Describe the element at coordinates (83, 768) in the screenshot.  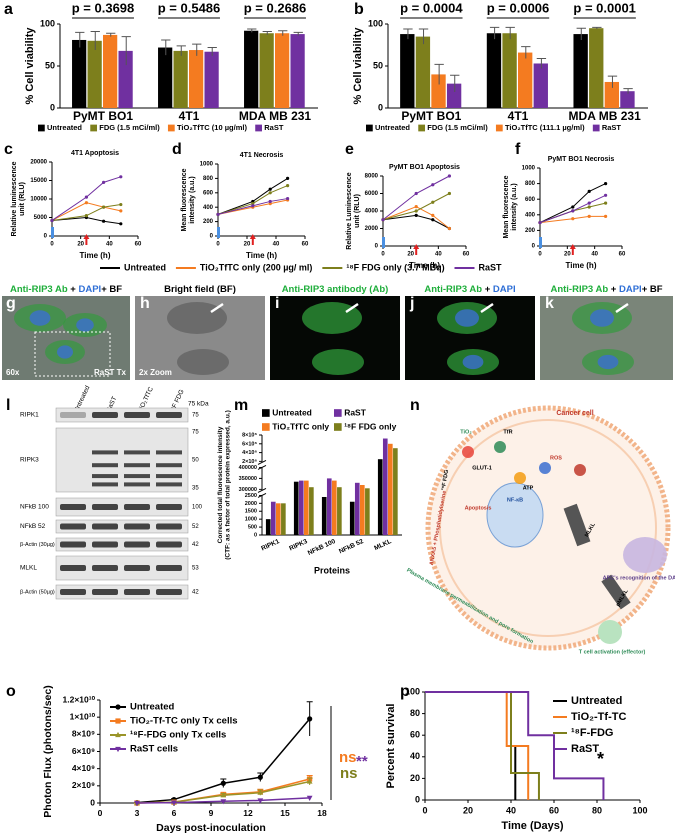
I see `y-tick-label: 4×10⁹` at that location.